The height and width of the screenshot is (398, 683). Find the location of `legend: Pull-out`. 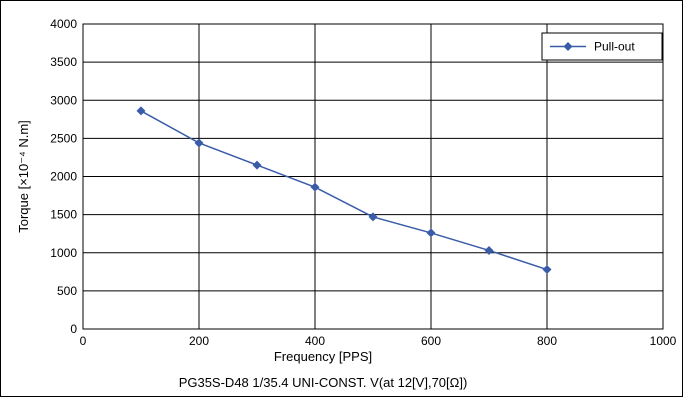

legend: Pull-out is located at coordinates (602, 46).